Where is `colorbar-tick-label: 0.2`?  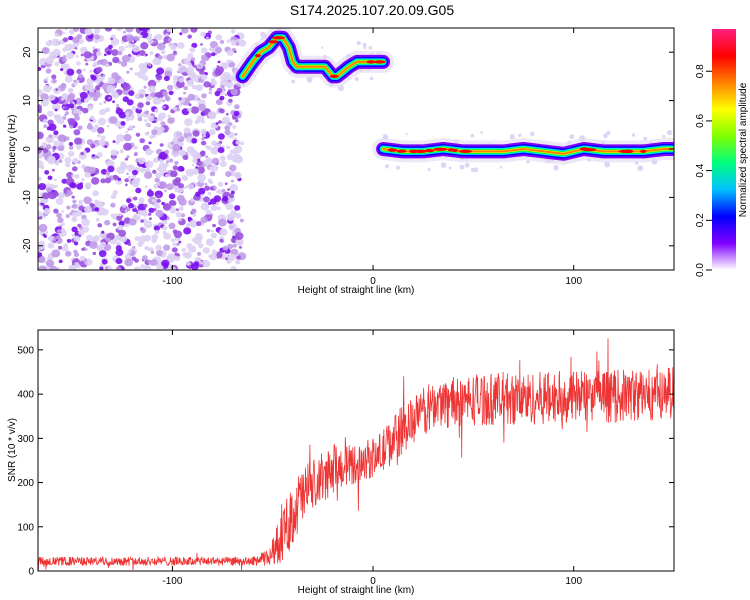 colorbar-tick-label: 0.2 is located at coordinates (700, 220).